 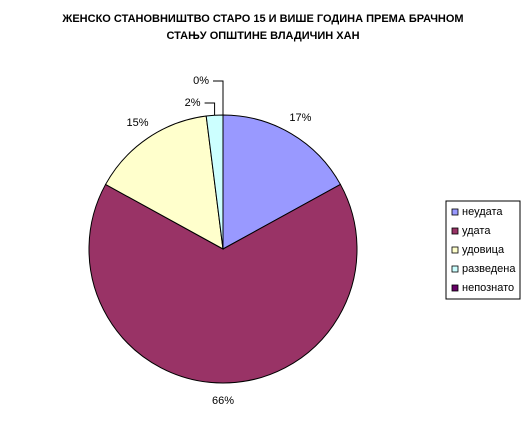 What do you see at coordinates (482, 212) in the screenshot?
I see `legend-label: неудата` at bounding box center [482, 212].